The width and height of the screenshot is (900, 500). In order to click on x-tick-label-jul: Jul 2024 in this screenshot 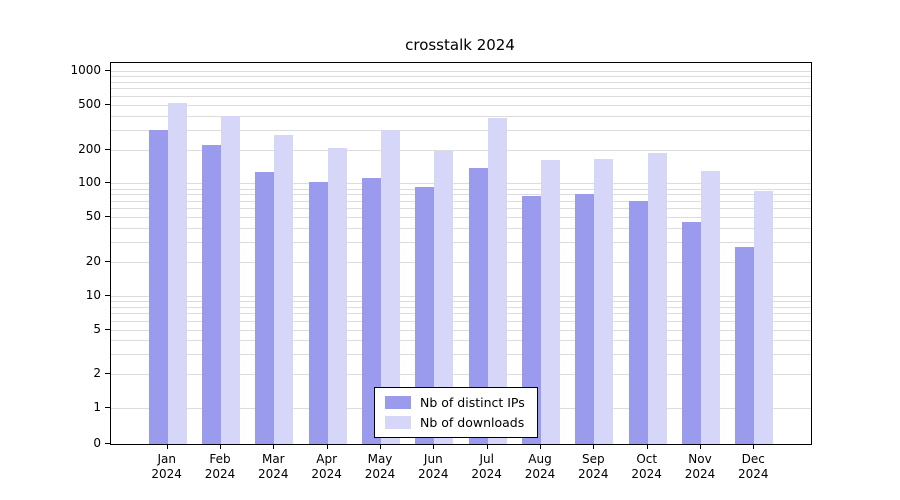, I will do `click(486, 466)`.